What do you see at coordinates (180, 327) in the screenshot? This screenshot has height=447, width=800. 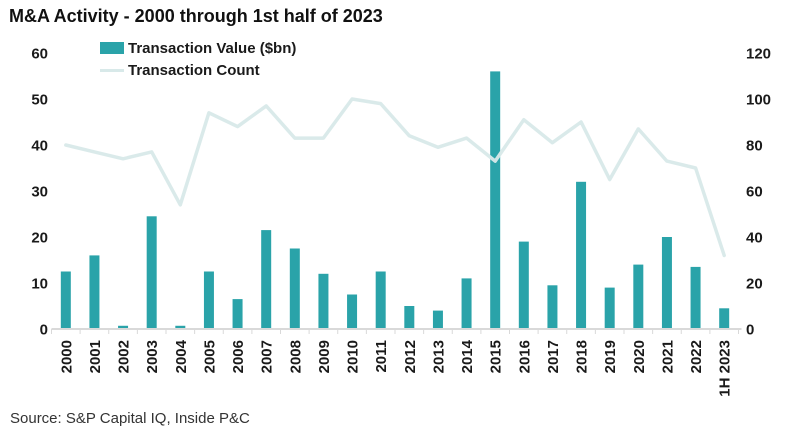 I see `bar-2004` at bounding box center [180, 327].